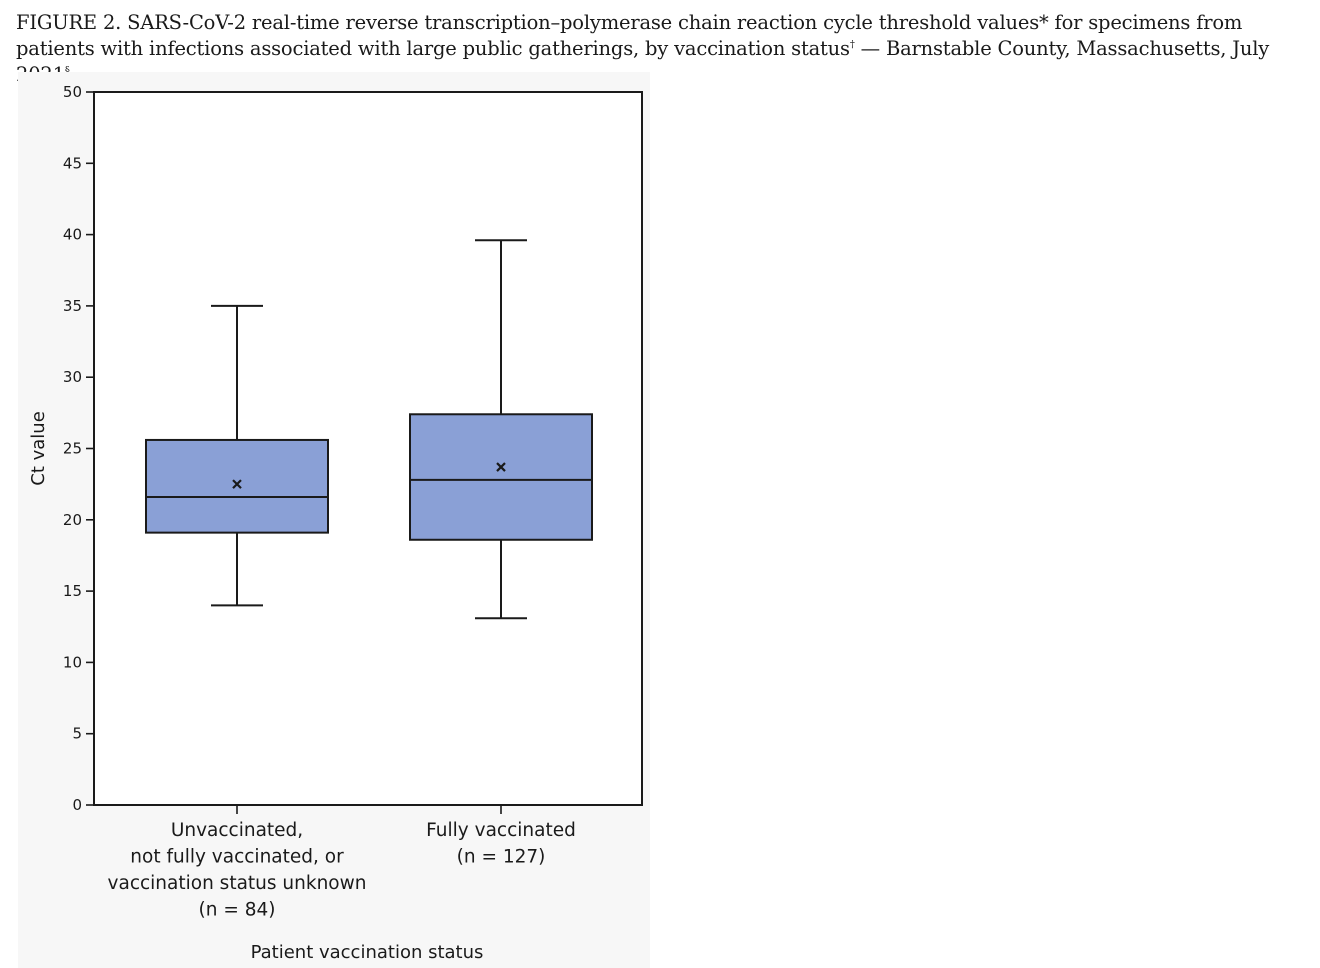 The height and width of the screenshot is (968, 1320). I want to click on y-tick-label: 15, so click(72, 591).